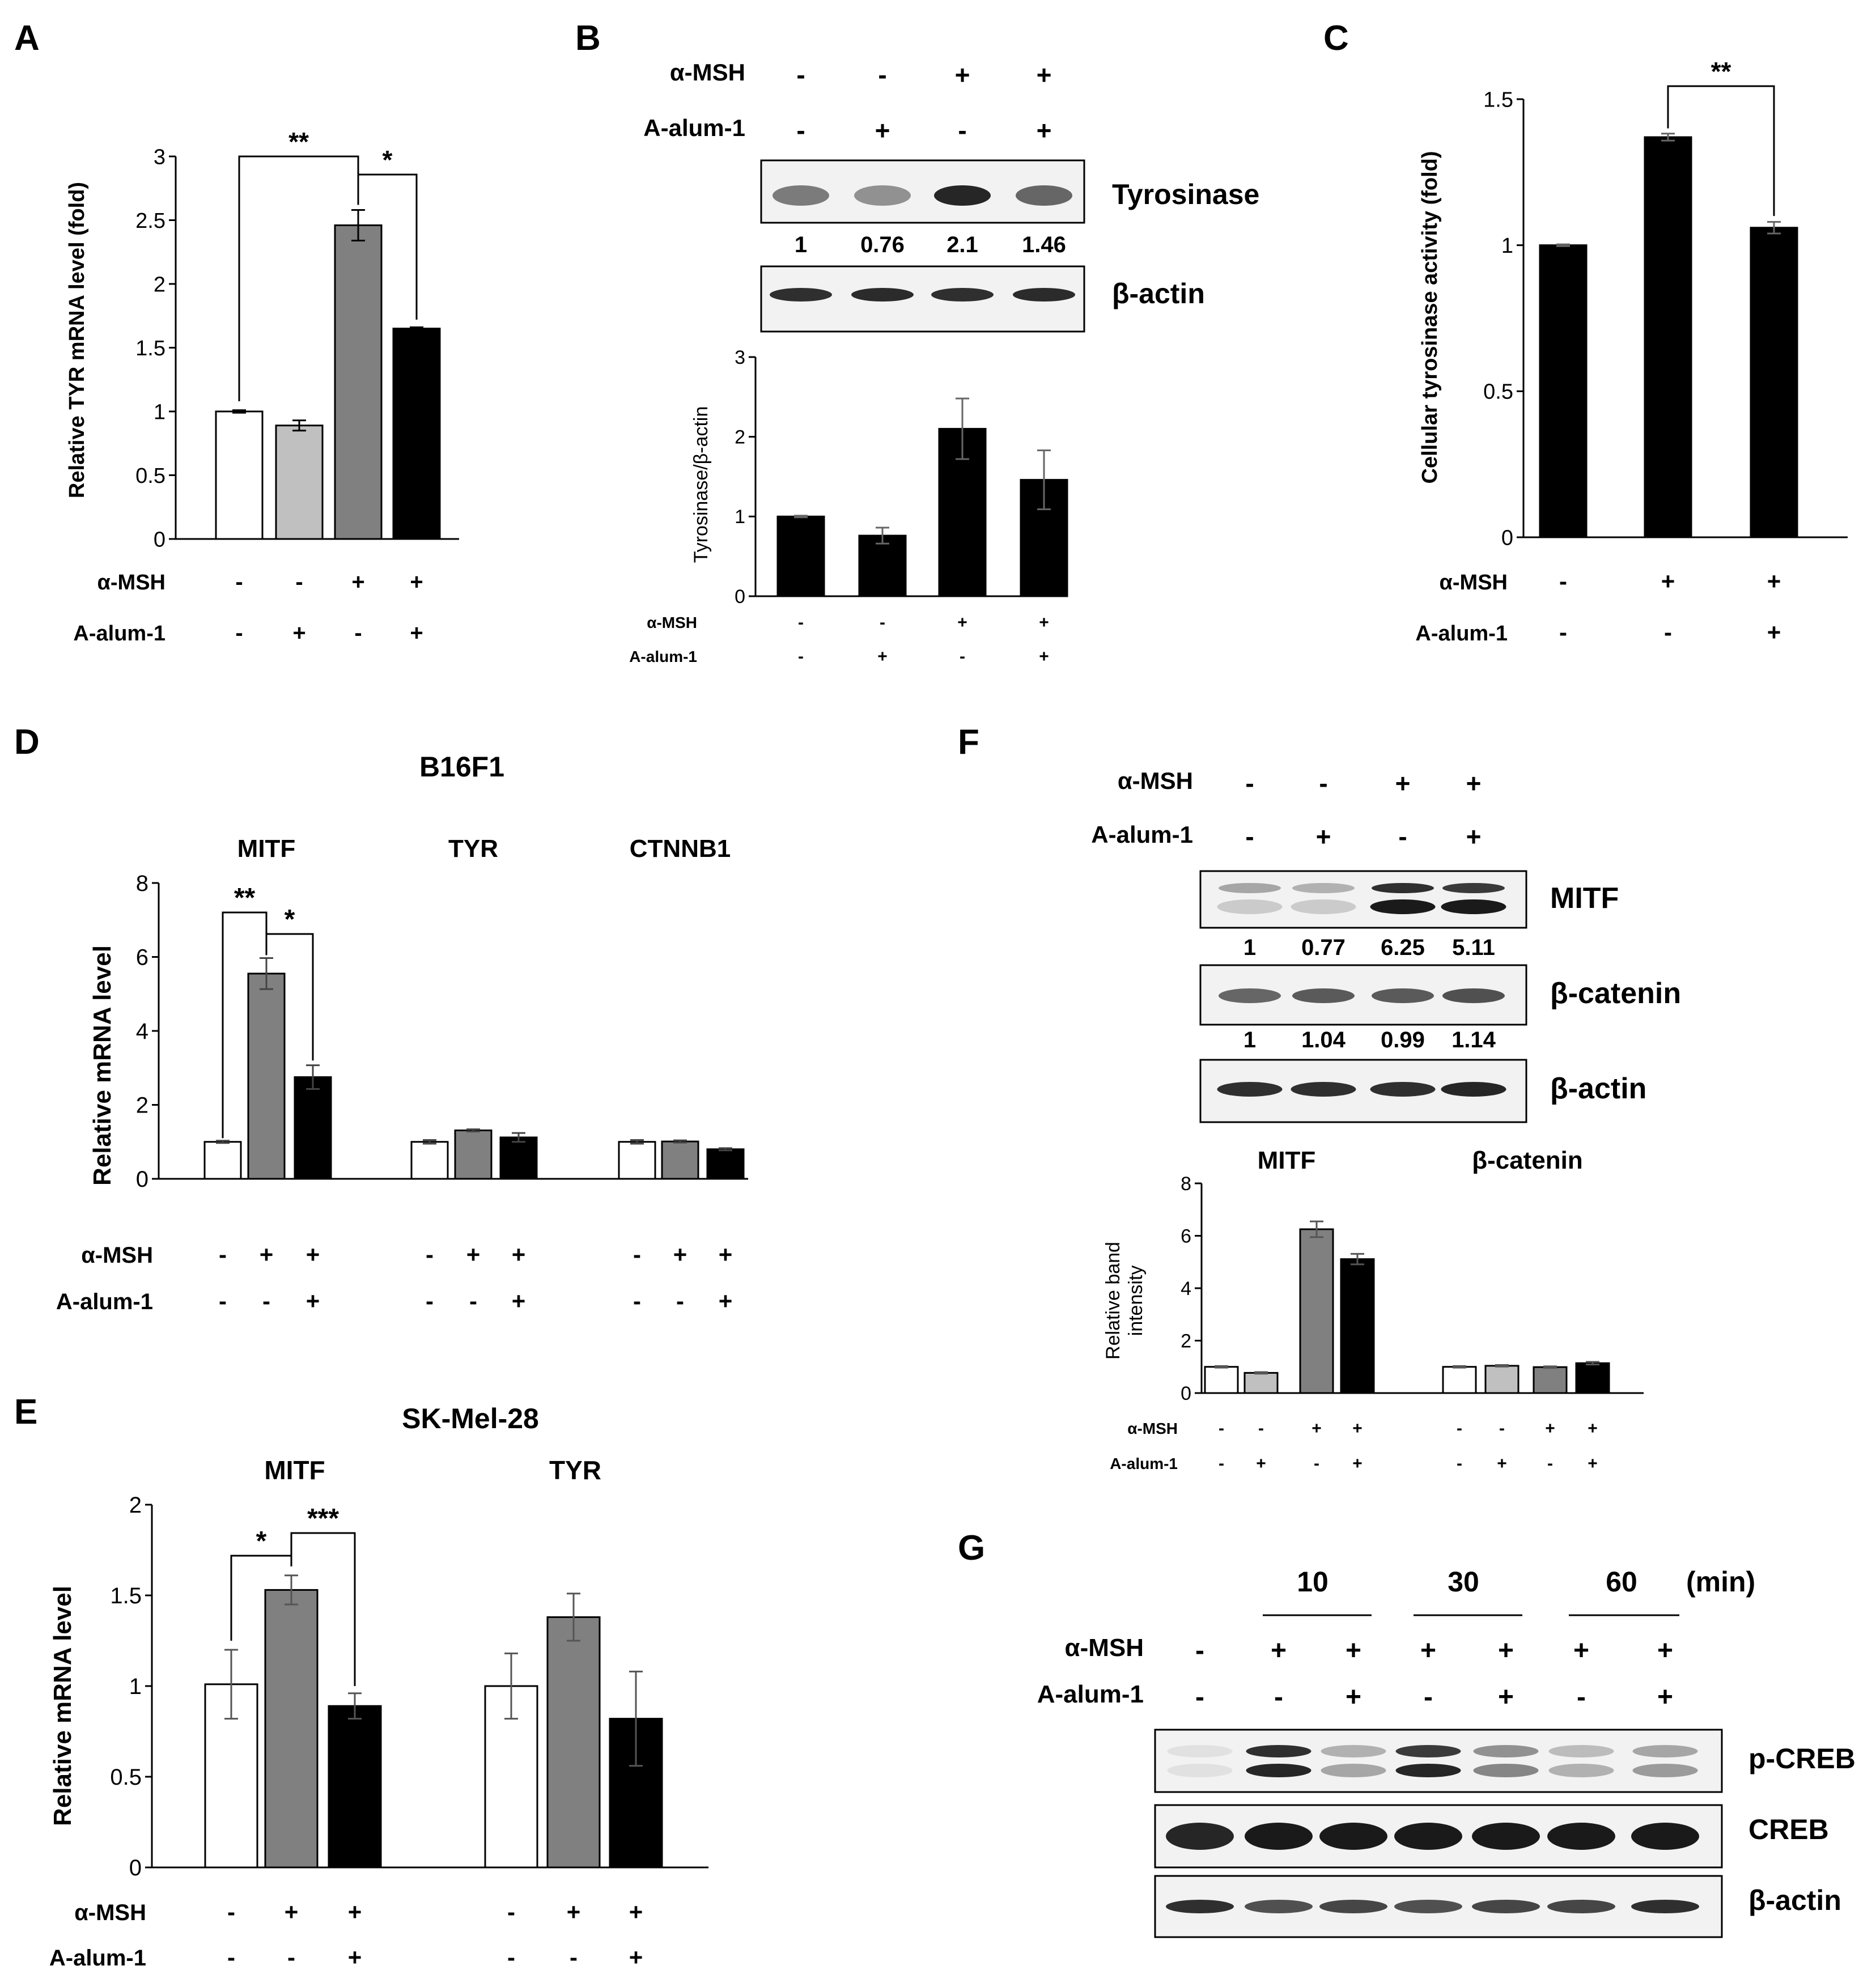  Describe the element at coordinates (1113, 1301) in the screenshot. I see `ylabel-f-line1: Relative band` at that location.